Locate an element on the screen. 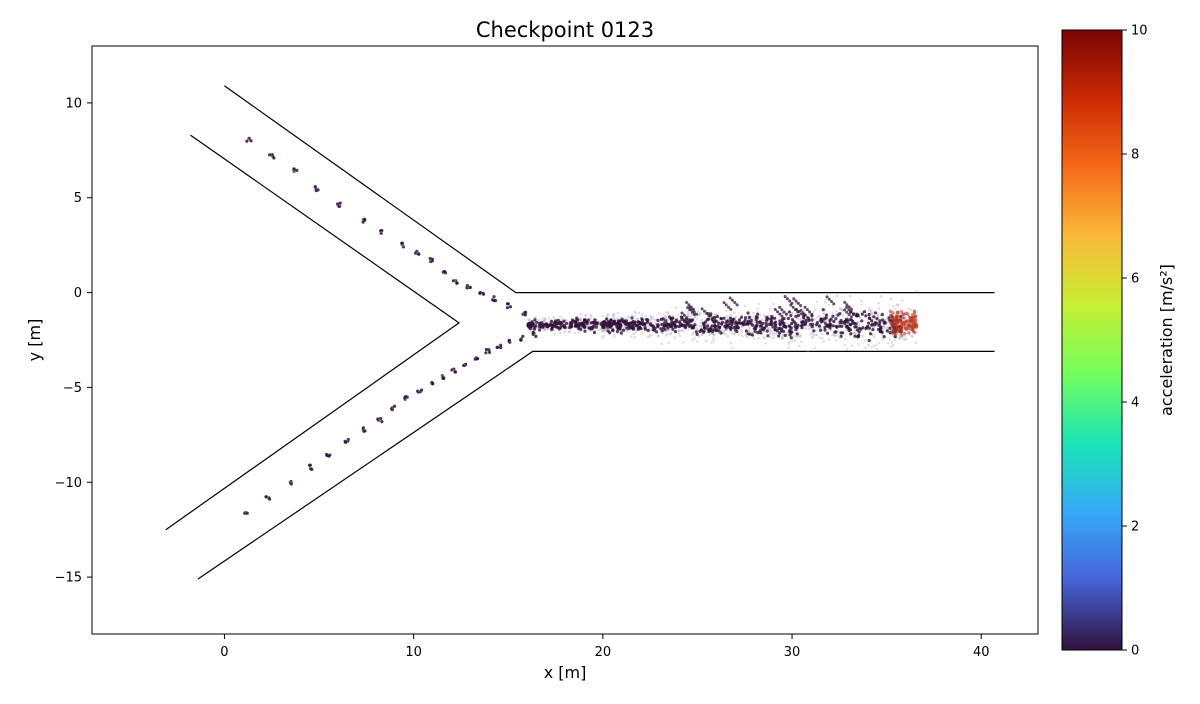 The image size is (1200, 704). colorbar-tick-label: 6 is located at coordinates (1135, 279).